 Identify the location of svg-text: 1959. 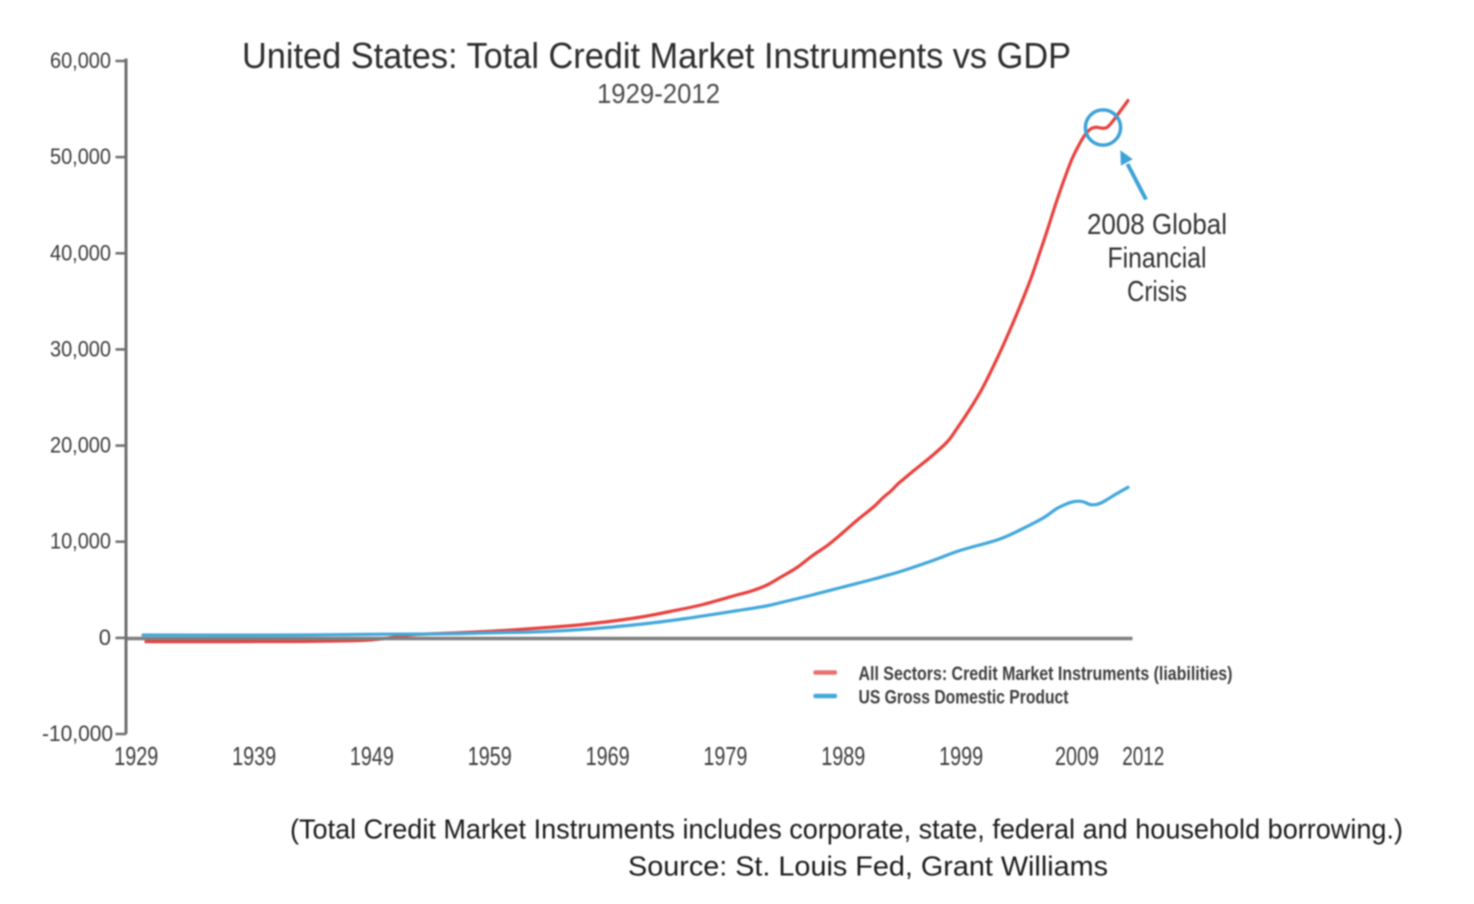
(490, 756).